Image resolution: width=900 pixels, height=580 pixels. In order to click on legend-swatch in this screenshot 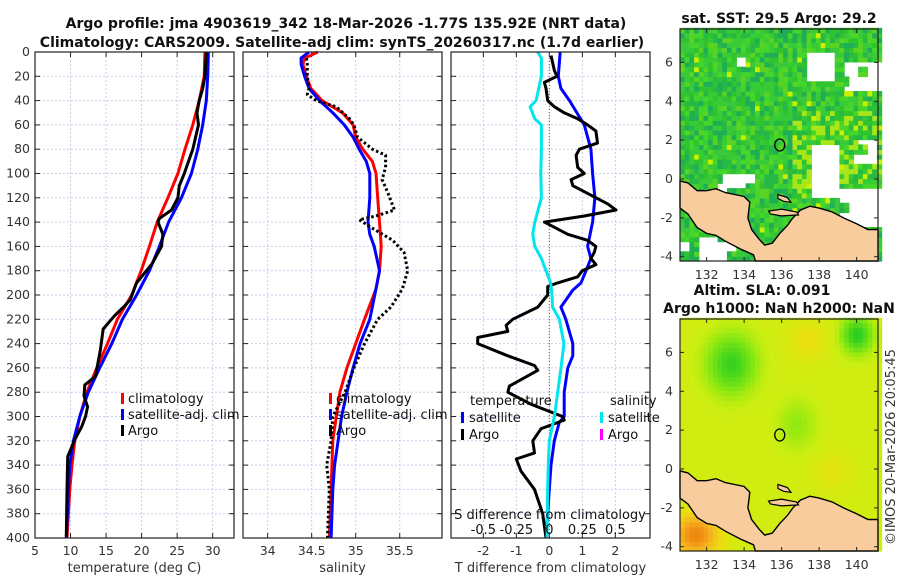, I will do `click(601, 434)`.